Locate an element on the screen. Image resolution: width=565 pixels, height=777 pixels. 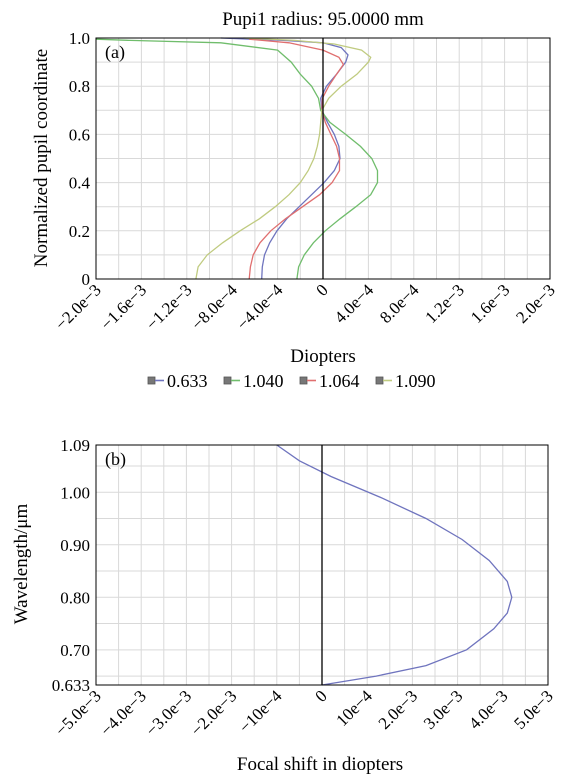
y-tick-label: 1.00 is located at coordinates (75, 492).